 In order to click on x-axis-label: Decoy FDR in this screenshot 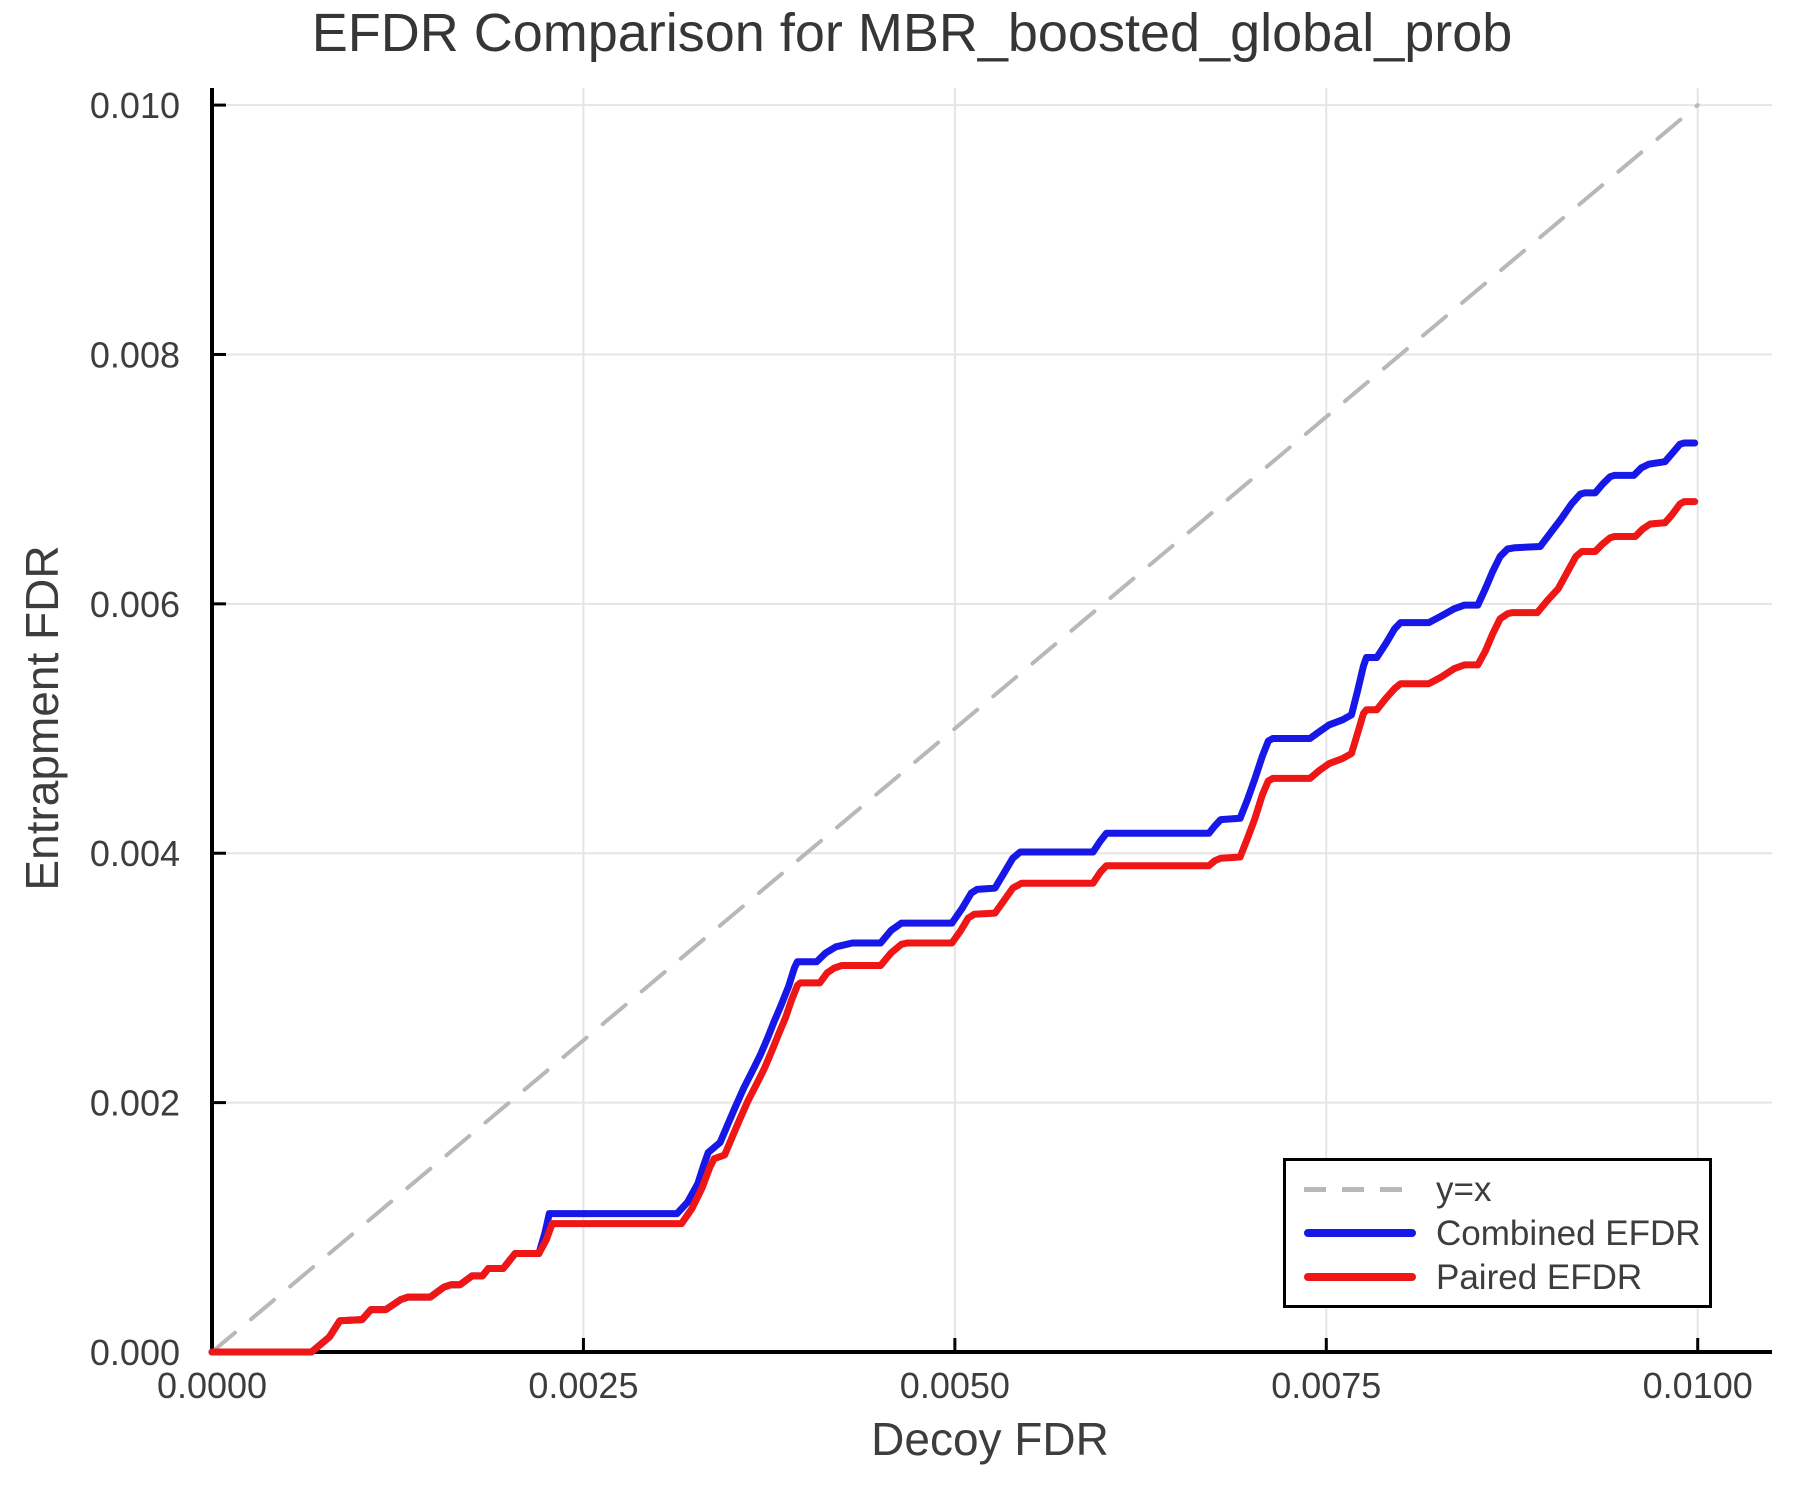, I will do `click(990, 1439)`.